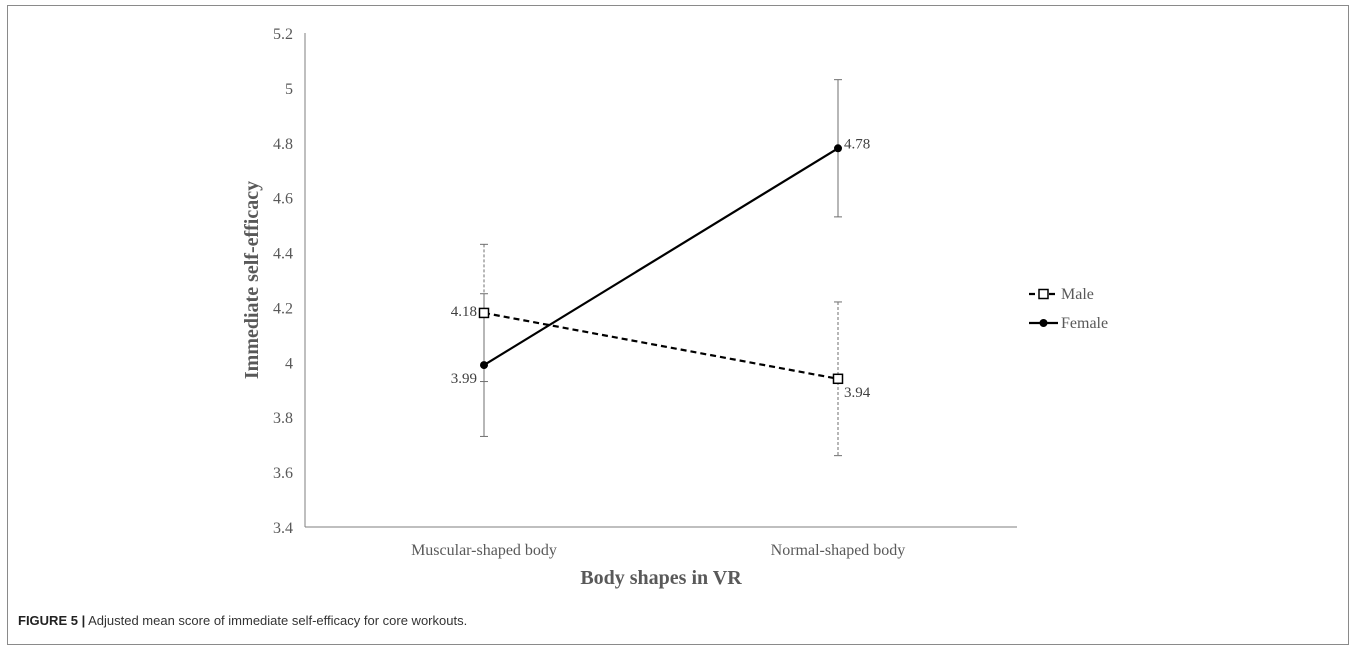 The image size is (1358, 656). I want to click on series-line-male, so click(661, 345).